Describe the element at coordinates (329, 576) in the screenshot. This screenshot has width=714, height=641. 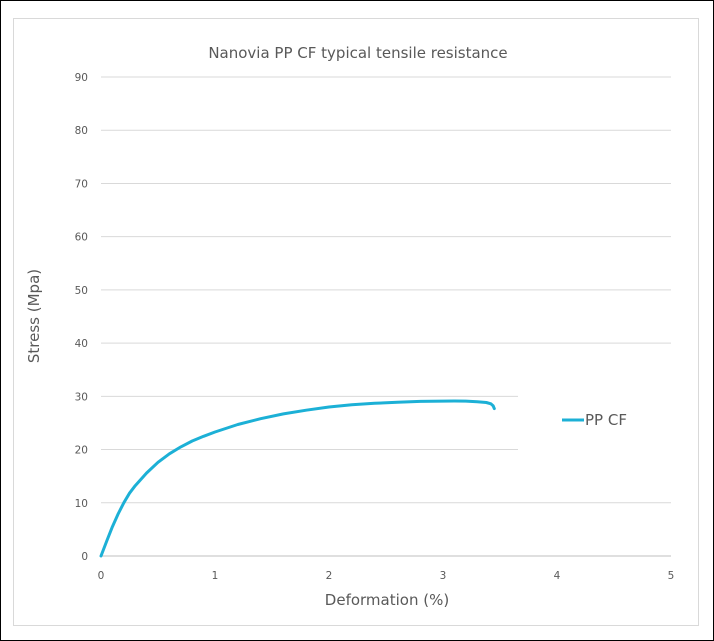
I see `x-tick-label: 2` at that location.